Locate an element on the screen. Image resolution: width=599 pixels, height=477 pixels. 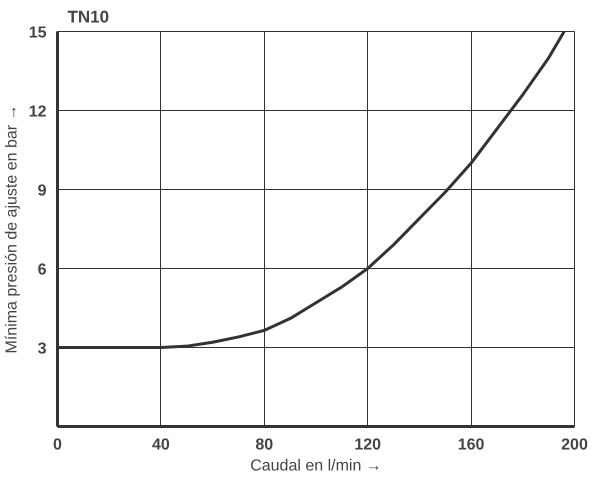
x-tick-label: 120 is located at coordinates (368, 445).